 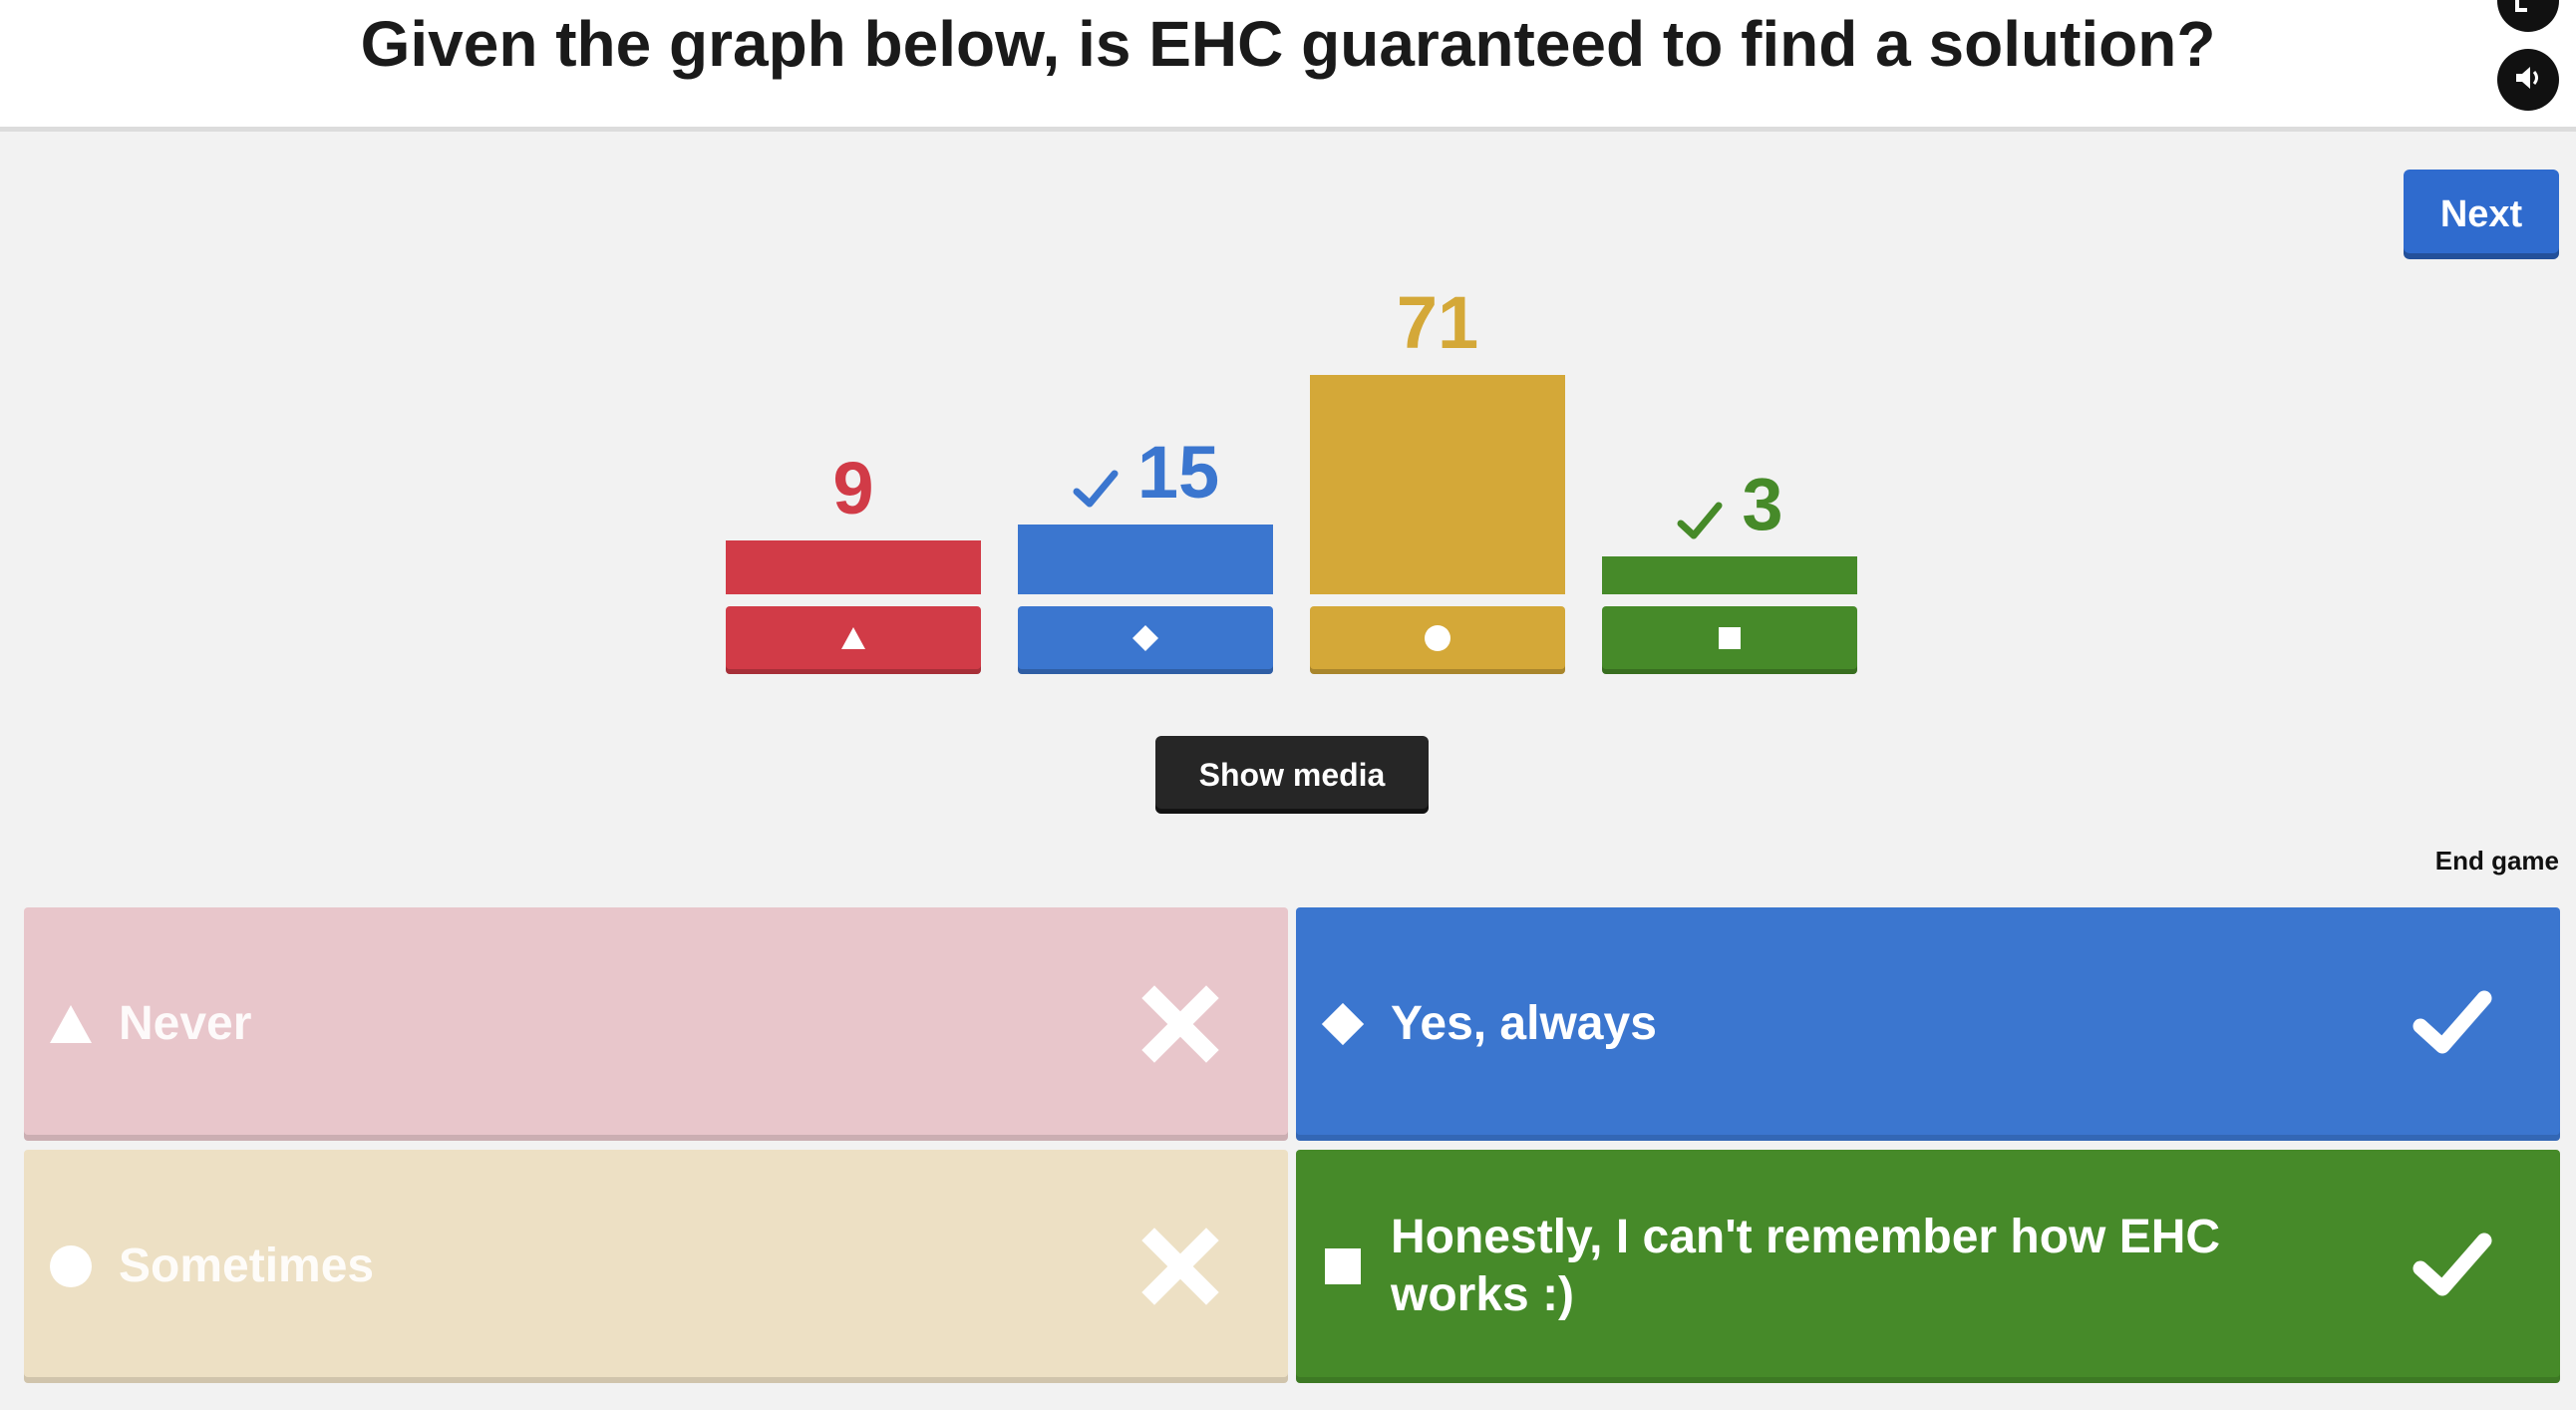 What do you see at coordinates (1292, 775) in the screenshot?
I see `show-media-button: Show media` at bounding box center [1292, 775].